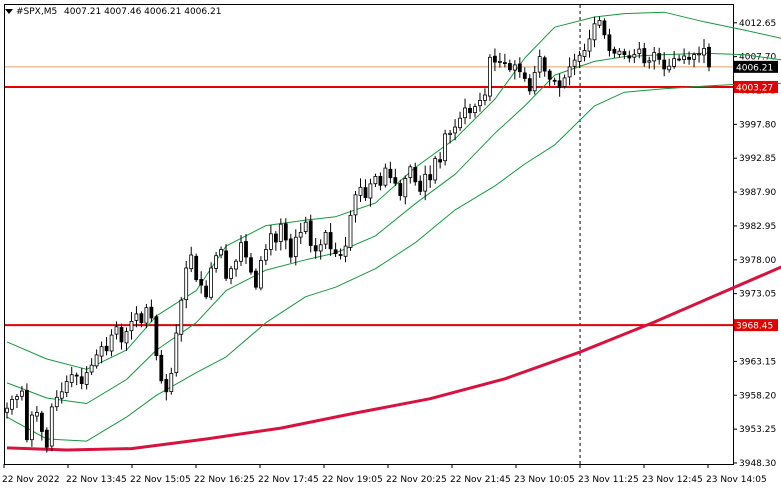 The image size is (781, 493). I want to click on current-price-label-bg, so click(756, 66).